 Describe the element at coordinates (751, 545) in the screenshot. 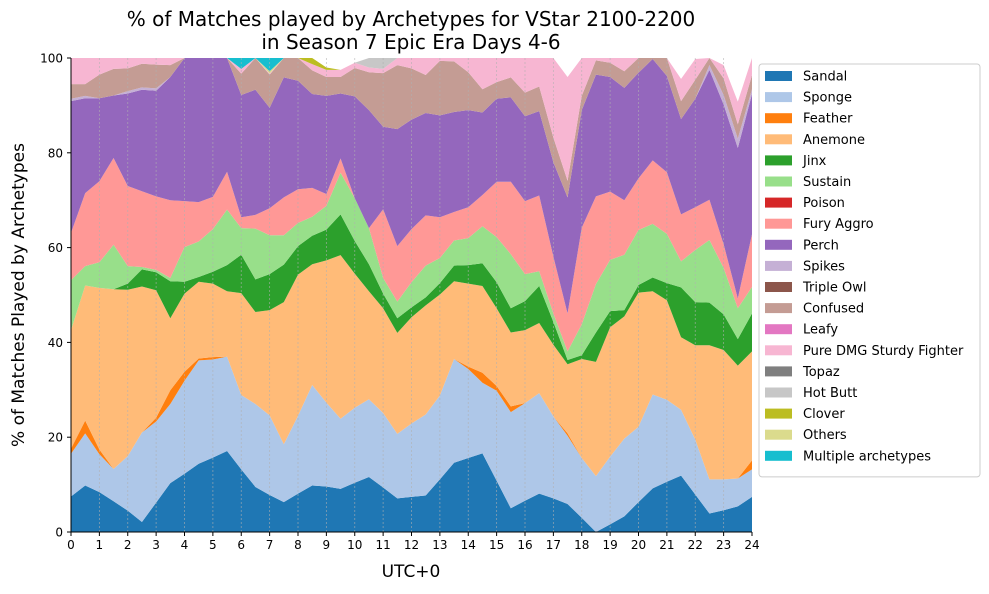

I see `x-tick-label: 24` at that location.